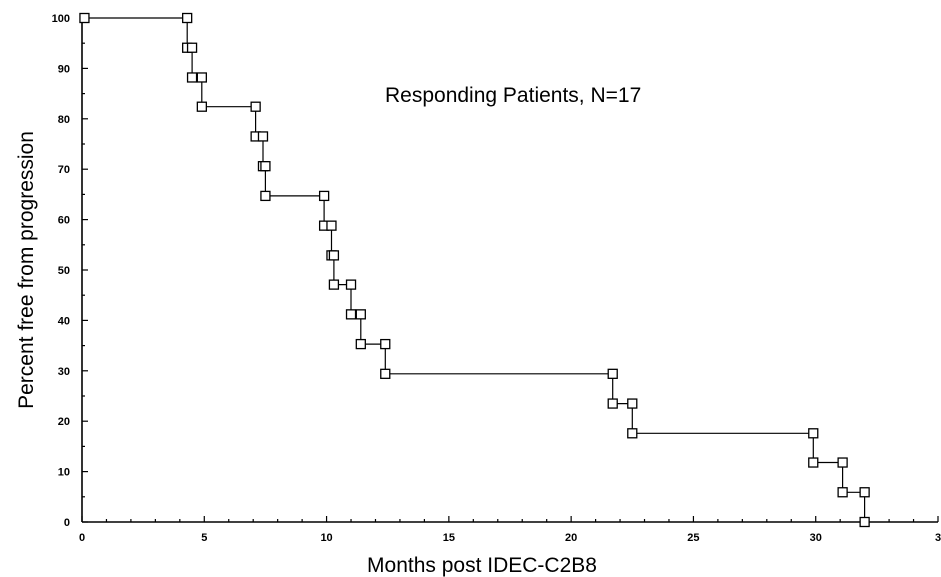  What do you see at coordinates (64, 120) in the screenshot?
I see `y-tick-label: 80` at bounding box center [64, 120].